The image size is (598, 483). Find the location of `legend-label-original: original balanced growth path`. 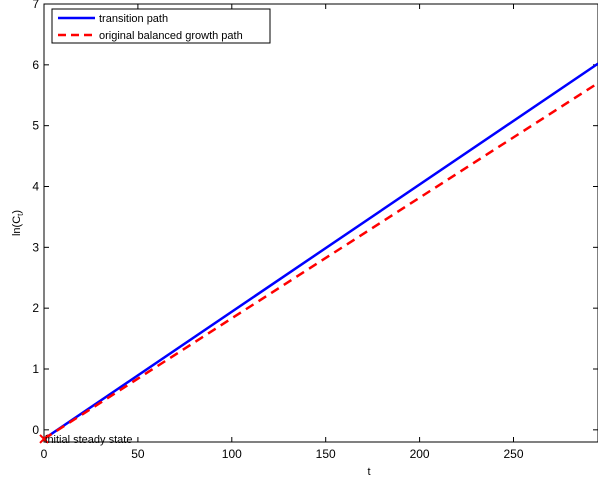

legend-label-original: original balanced growth path is located at coordinates (171, 36).